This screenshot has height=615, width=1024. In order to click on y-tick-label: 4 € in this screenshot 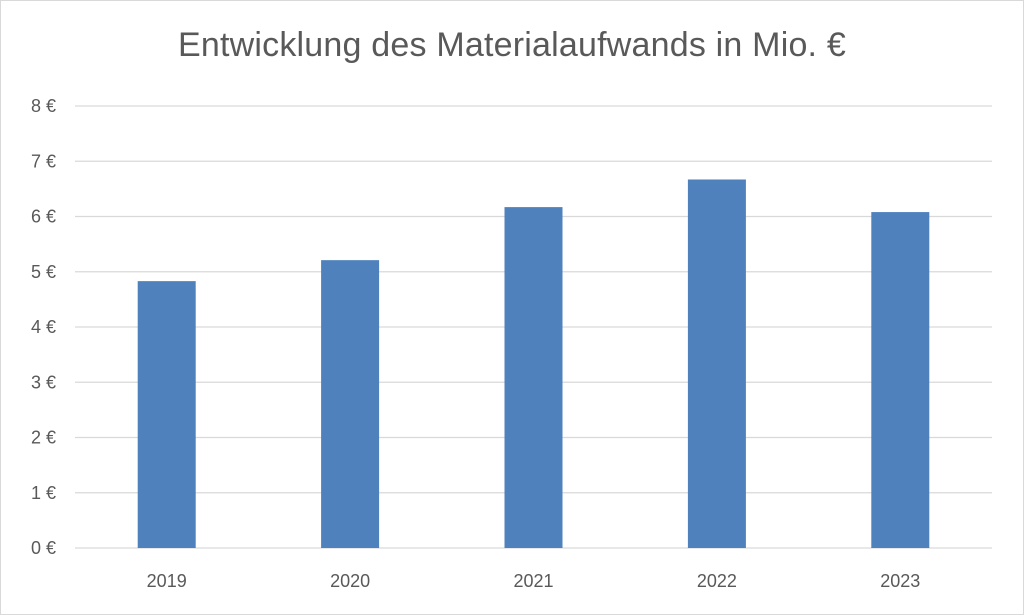, I will do `click(43, 327)`.